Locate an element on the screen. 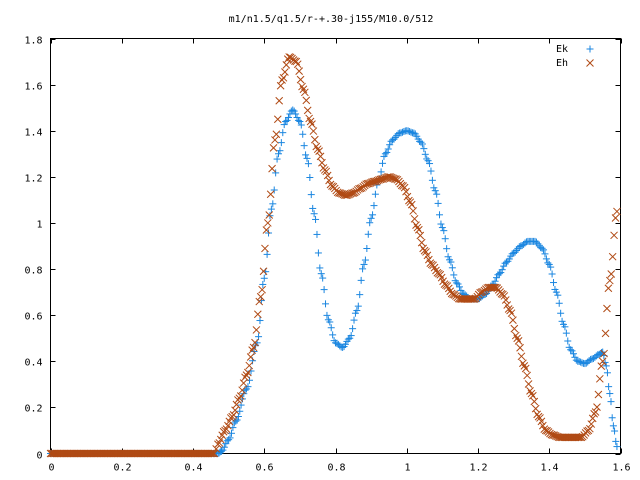 Image resolution: width=640 pixels, height=480 pixels. y-tick-label: 0.2 is located at coordinates (33, 409).